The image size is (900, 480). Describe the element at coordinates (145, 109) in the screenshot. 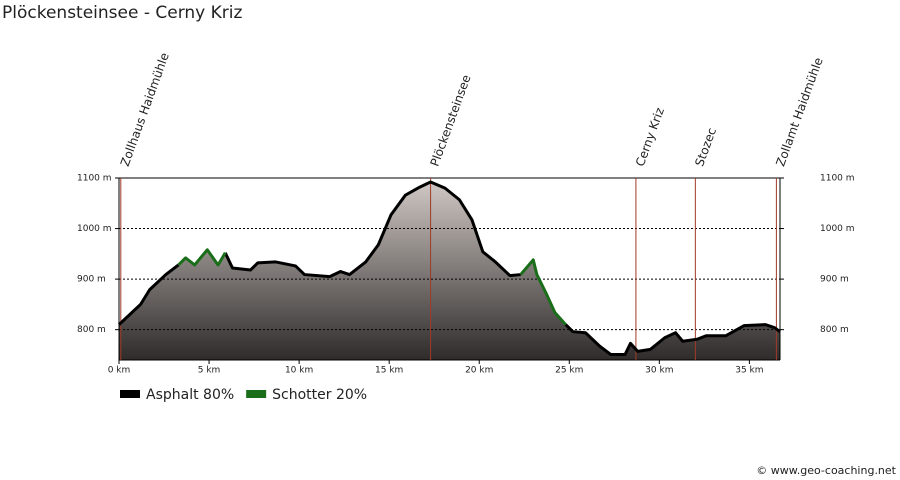

I see `waypoint-label: Zollhaus Haidmühle` at that location.